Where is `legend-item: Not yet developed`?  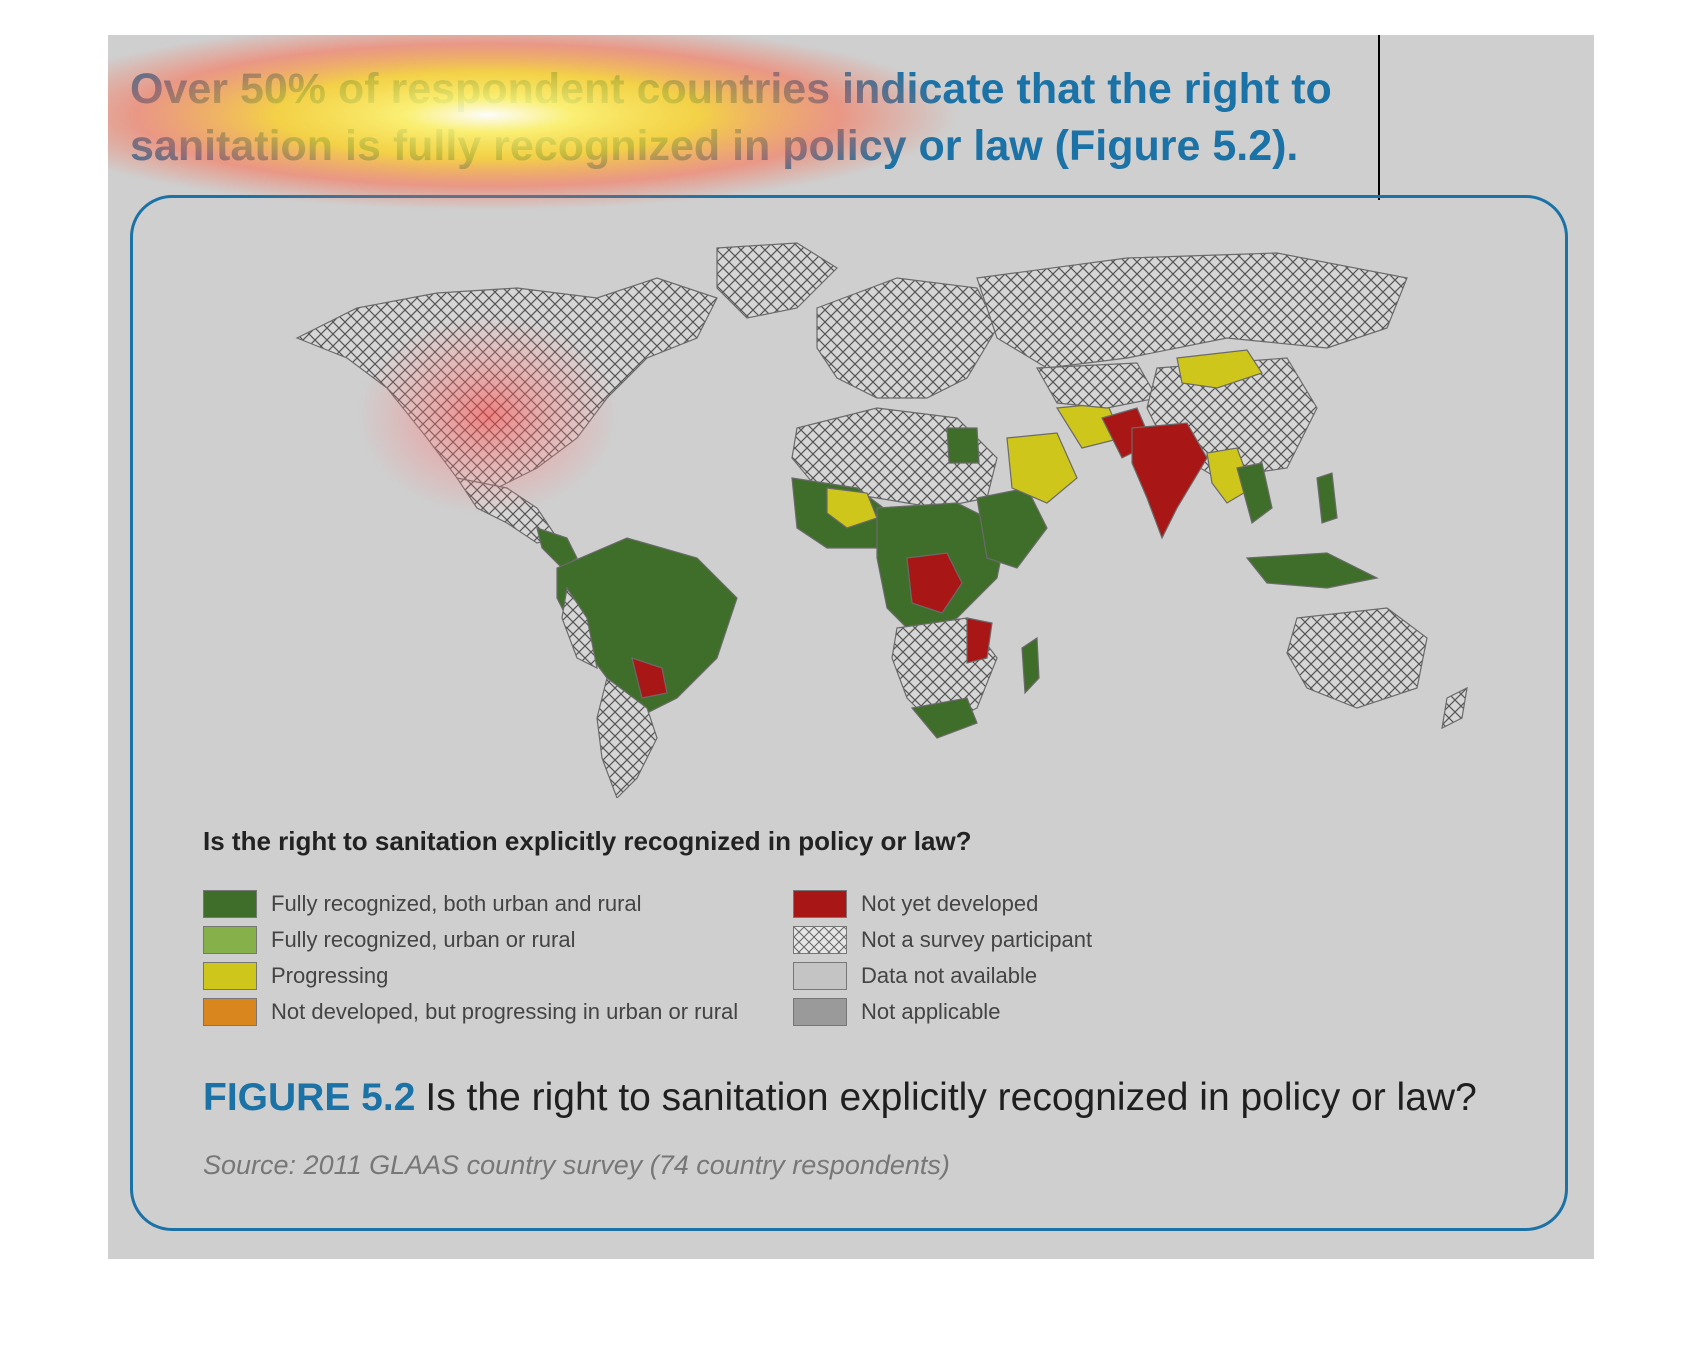 legend-item: Not yet developed is located at coordinates (942, 904).